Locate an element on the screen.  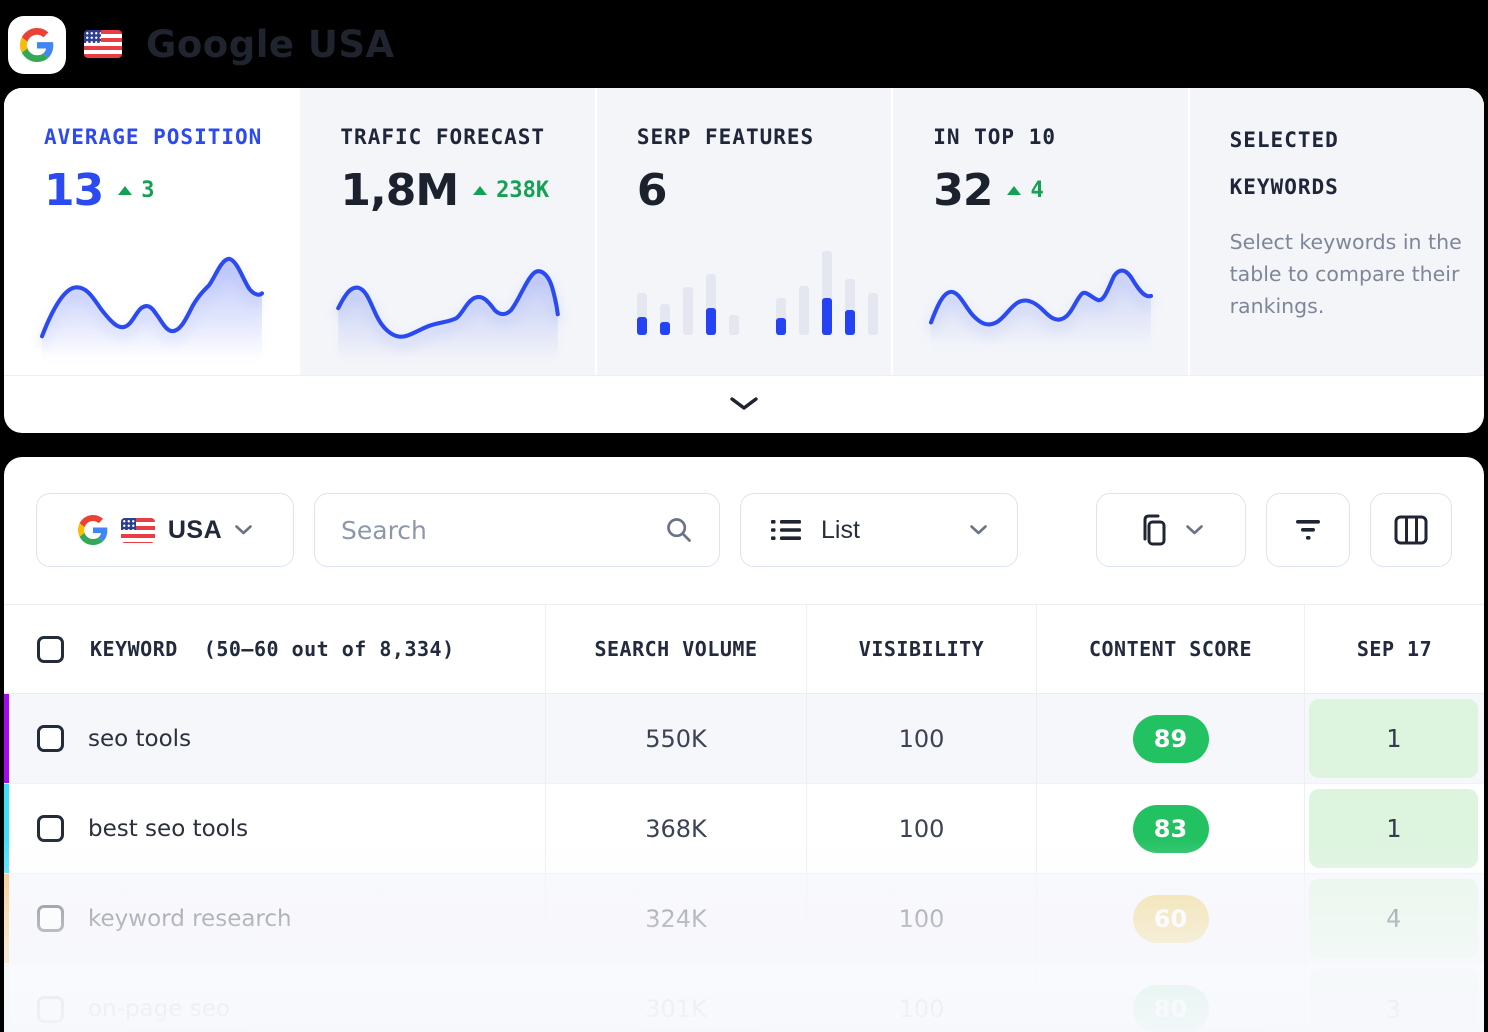
in-top-10-sparkline is located at coordinates (1041, 308).